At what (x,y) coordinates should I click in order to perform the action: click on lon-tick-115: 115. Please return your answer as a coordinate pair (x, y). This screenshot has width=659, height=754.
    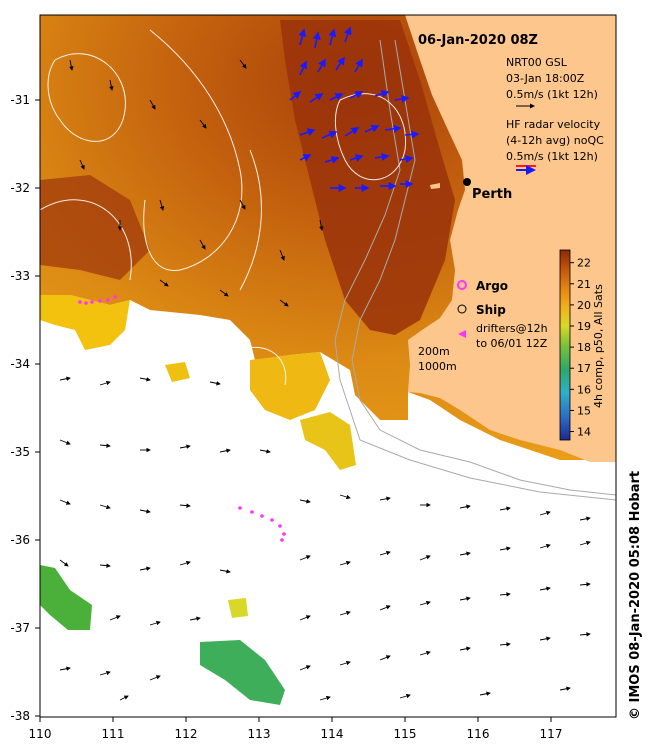
    Looking at the image, I should click on (405, 734).